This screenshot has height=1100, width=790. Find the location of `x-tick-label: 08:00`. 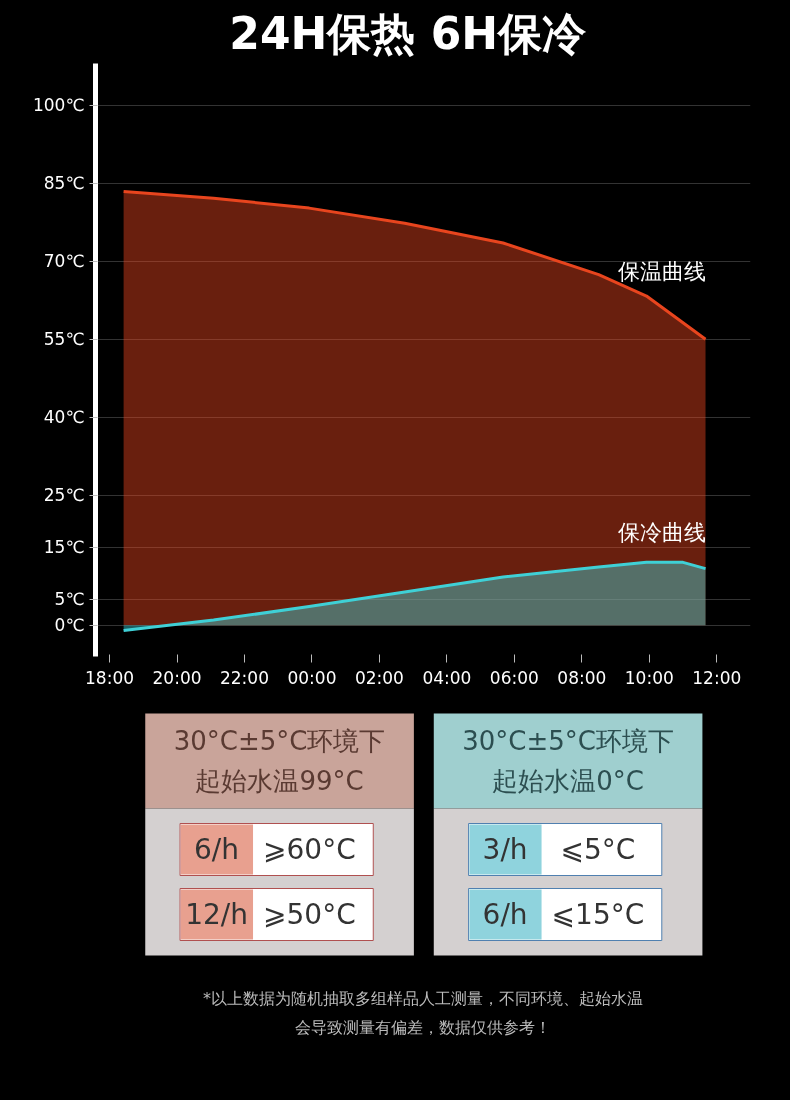

x-tick-label: 08:00 is located at coordinates (582, 677).